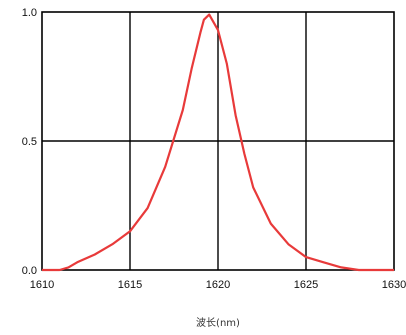  What do you see at coordinates (306, 285) in the screenshot?
I see `x-tick-label: 1625` at bounding box center [306, 285].